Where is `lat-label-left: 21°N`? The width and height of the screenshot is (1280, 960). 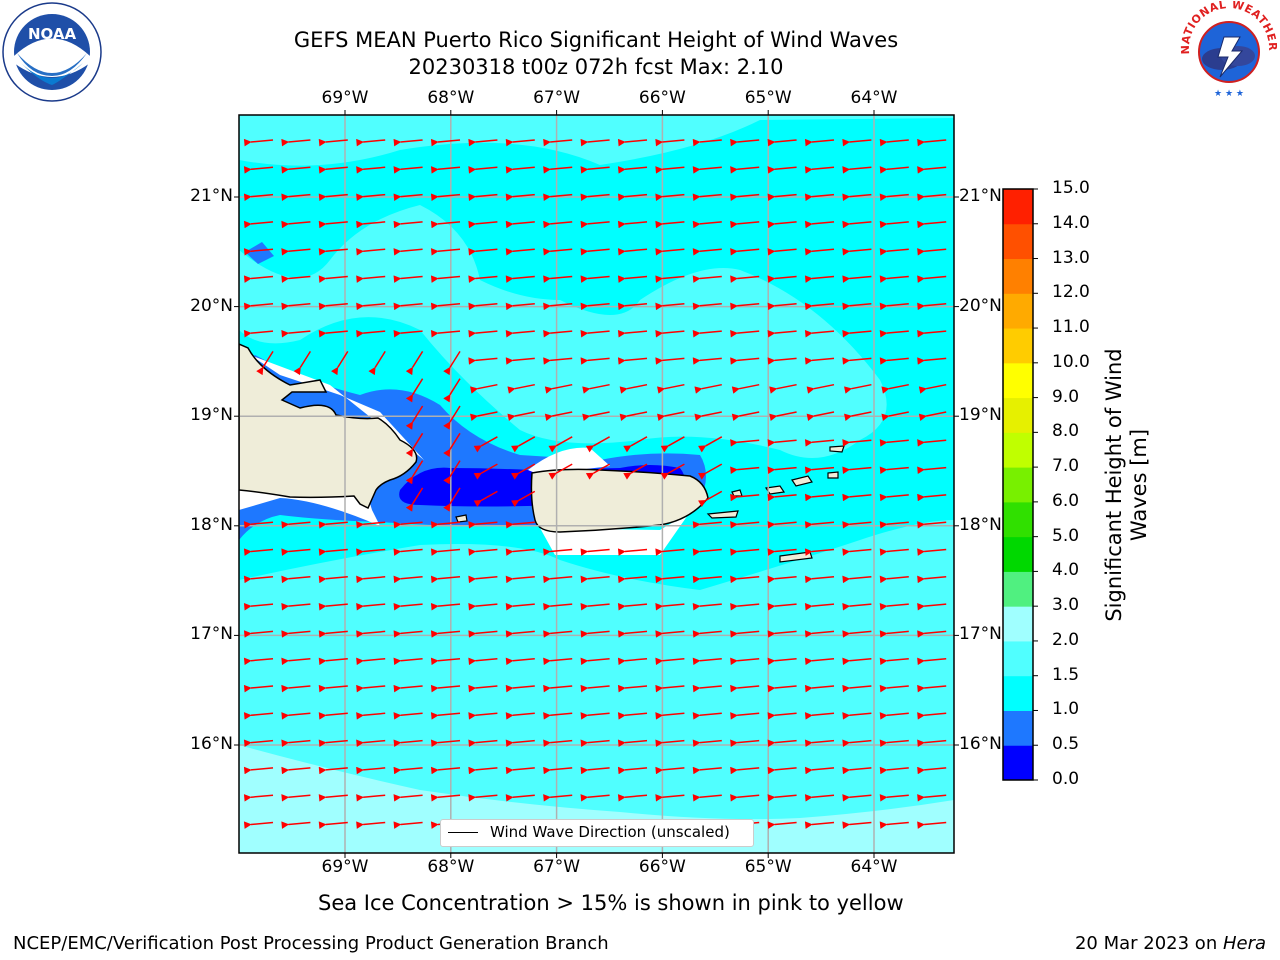
lat-label-left: 21°N is located at coordinates (211, 196).